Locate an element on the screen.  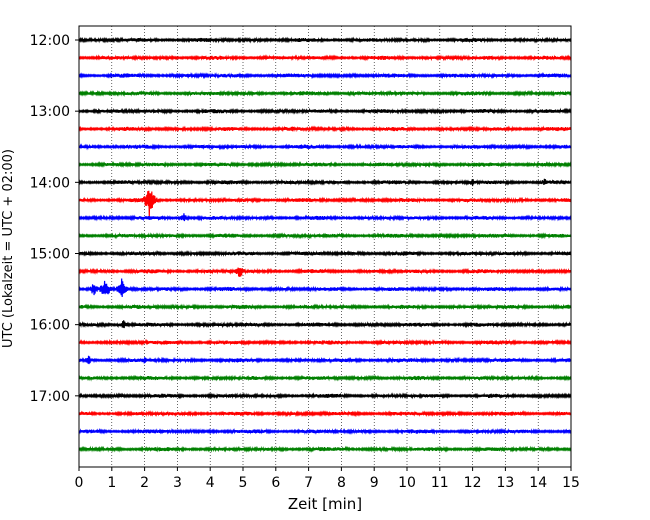
x-tick-label: 0 is located at coordinates (79, 483).